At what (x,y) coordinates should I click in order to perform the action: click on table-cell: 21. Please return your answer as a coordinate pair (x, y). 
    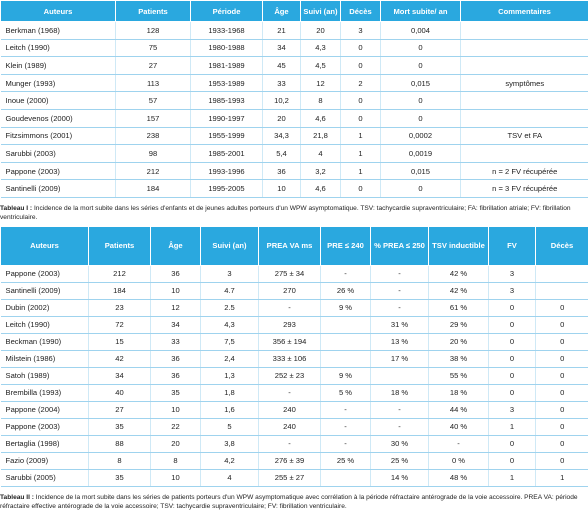
    Looking at the image, I should click on (281, 30).